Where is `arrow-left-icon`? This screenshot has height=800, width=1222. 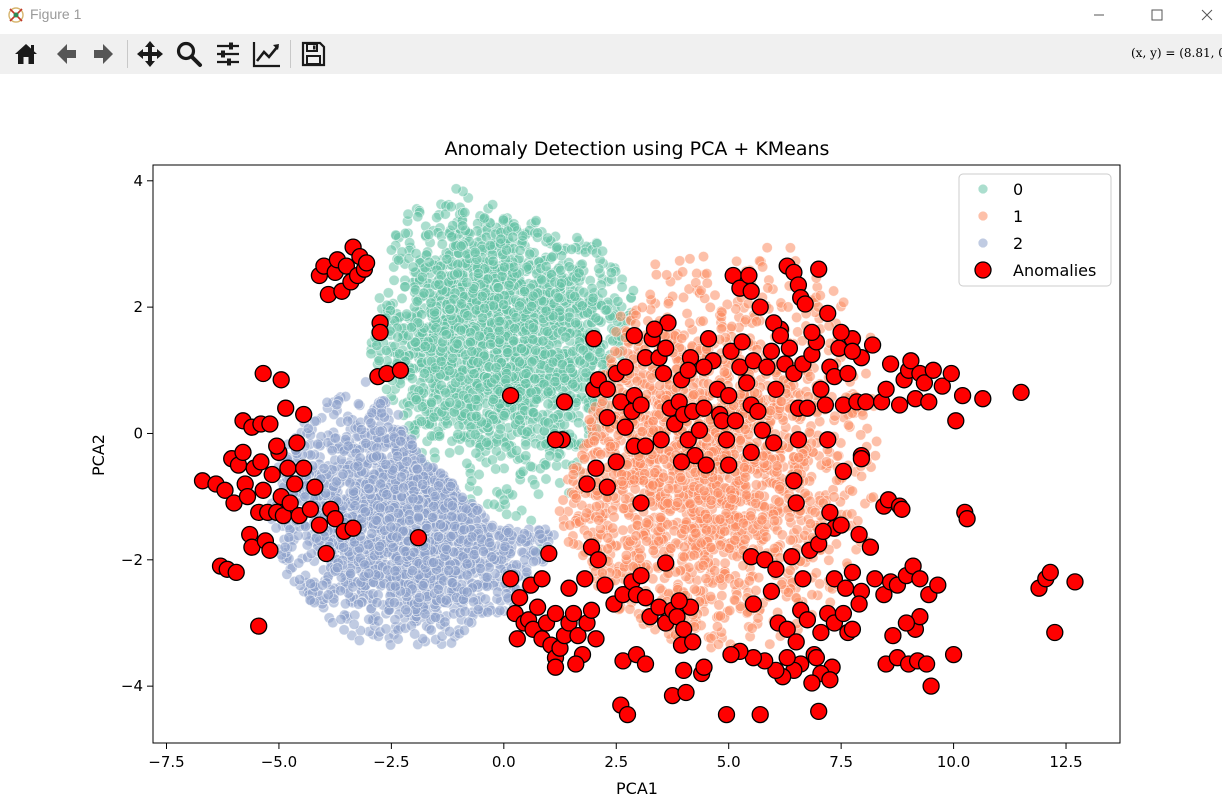
arrow-left-icon is located at coordinates (66, 54).